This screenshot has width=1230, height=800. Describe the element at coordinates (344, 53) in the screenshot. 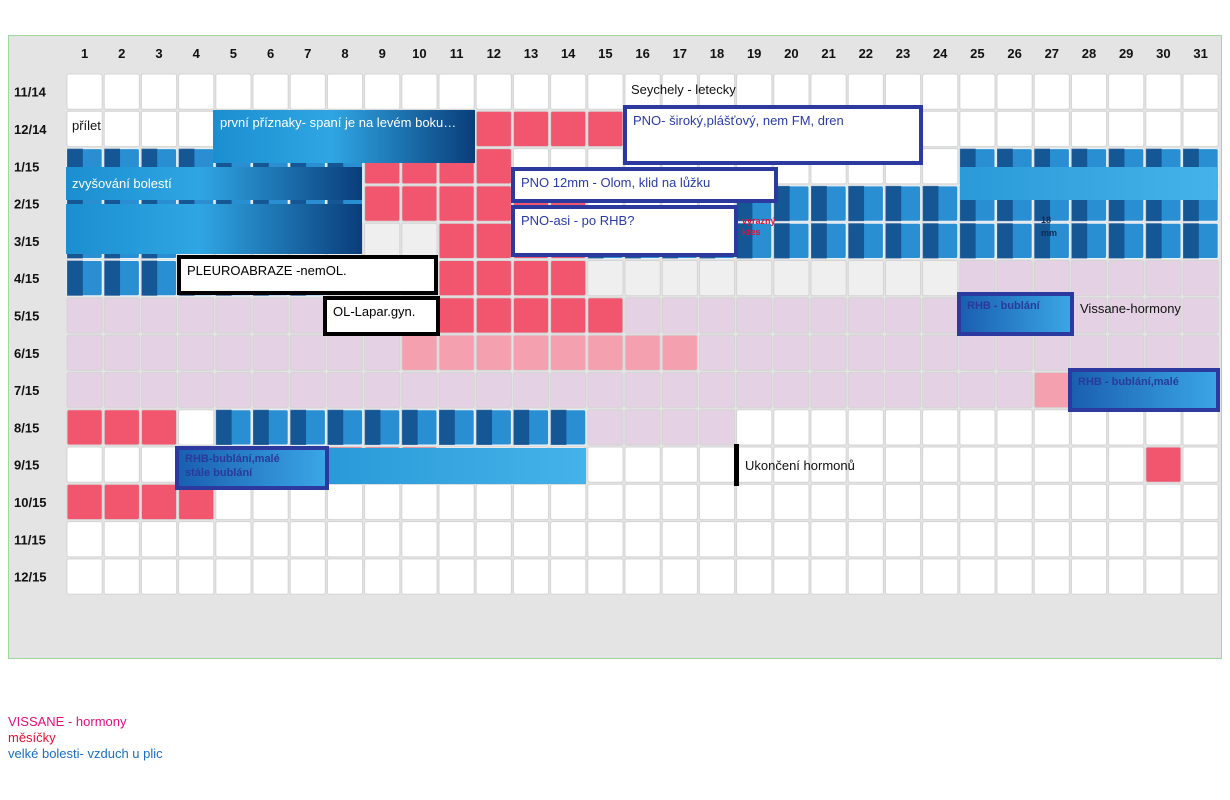

I see `day-label: 8` at that location.